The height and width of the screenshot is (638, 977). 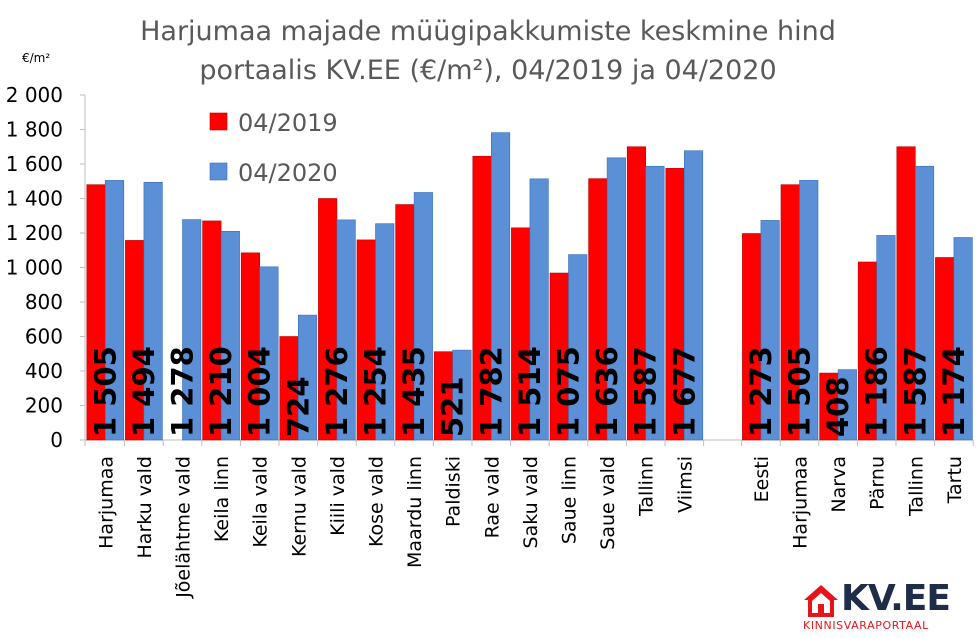 What do you see at coordinates (684, 391) in the screenshot?
I see `data-label: 1 677` at bounding box center [684, 391].